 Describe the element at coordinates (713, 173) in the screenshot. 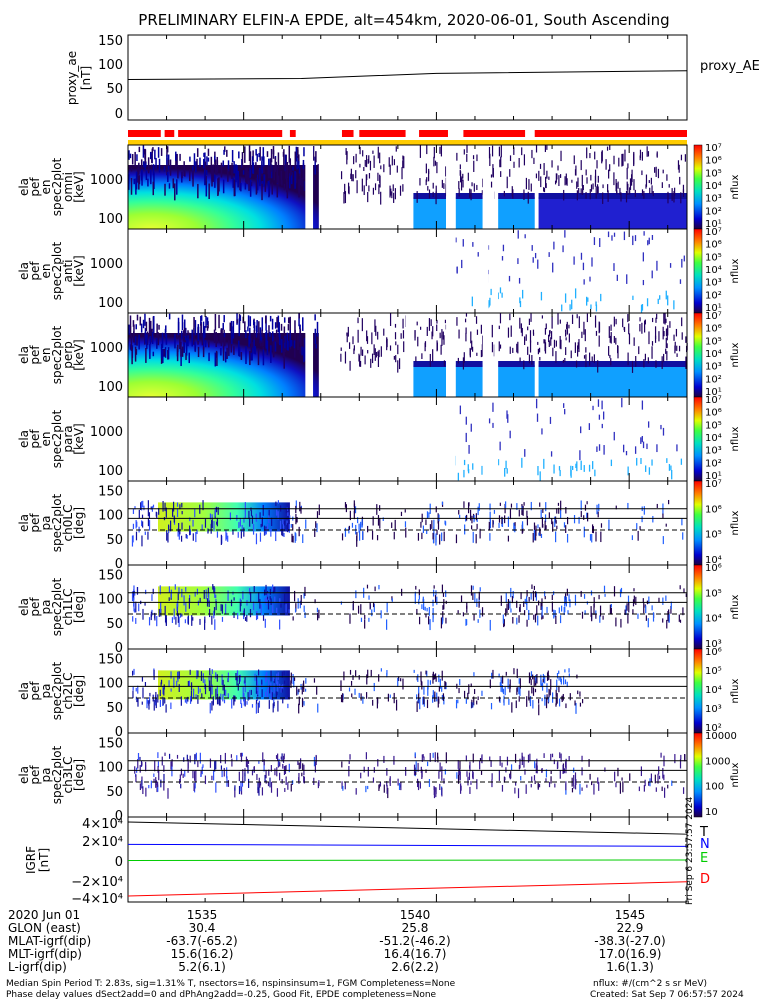

I see `colorbar-tick-label: 10⁵` at that location.